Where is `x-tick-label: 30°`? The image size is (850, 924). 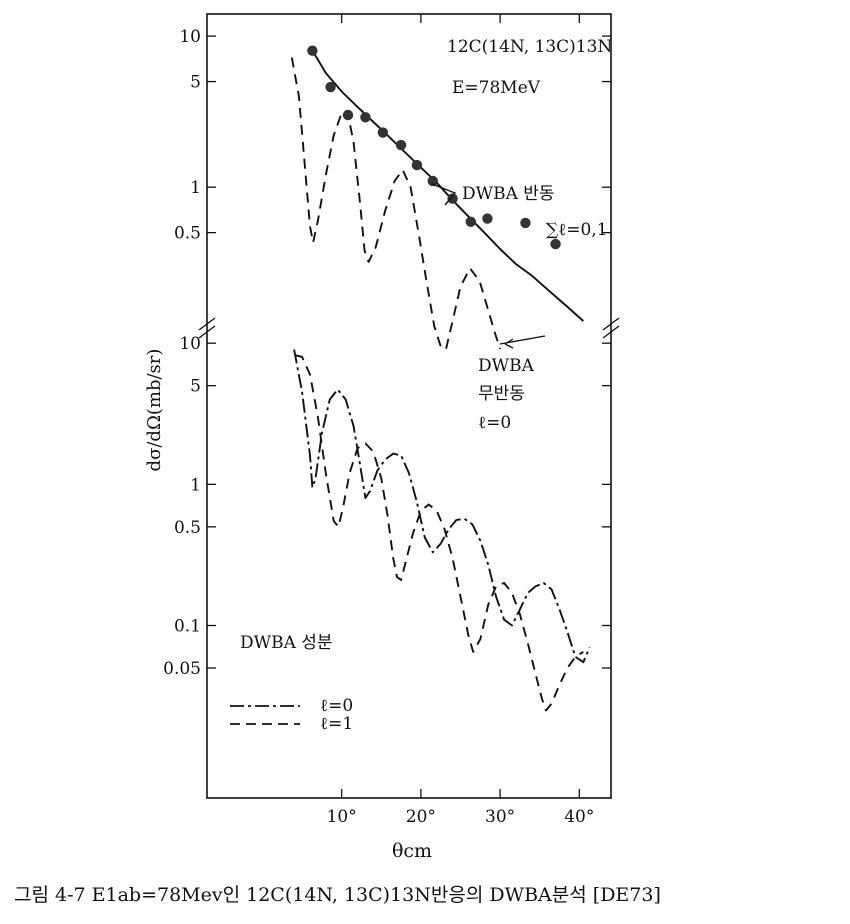 x-tick-label: 30° is located at coordinates (500, 817).